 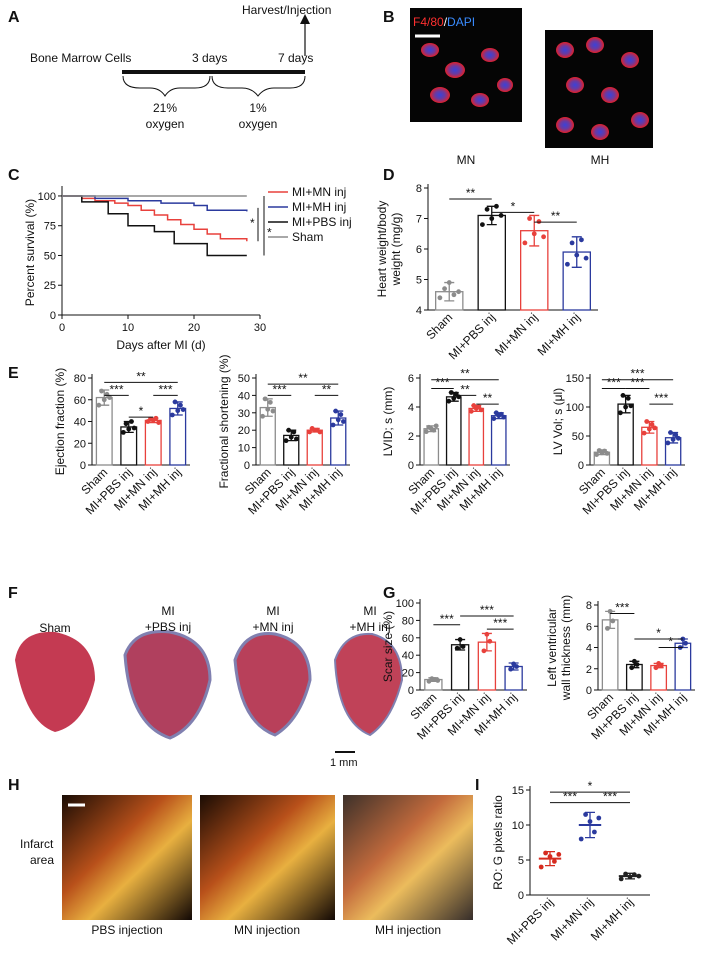 What do you see at coordinates (128, 328) in the screenshot?
I see `x-tick-label: 10` at bounding box center [128, 328].